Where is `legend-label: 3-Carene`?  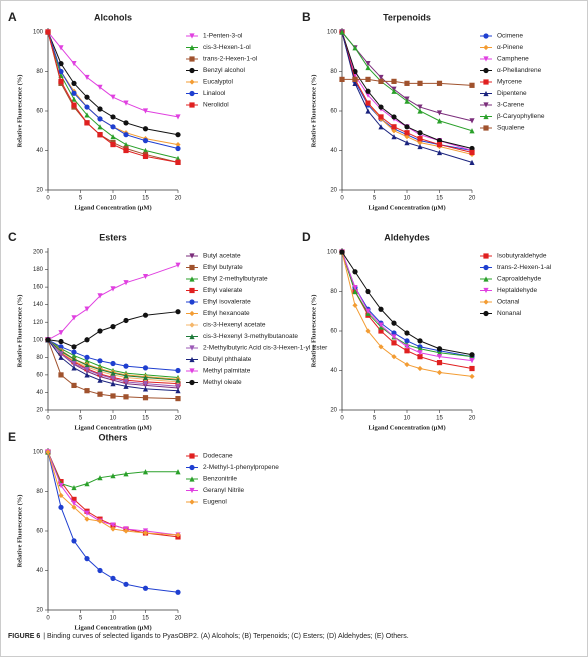 legend-label: 3-Carene is located at coordinates (510, 105).